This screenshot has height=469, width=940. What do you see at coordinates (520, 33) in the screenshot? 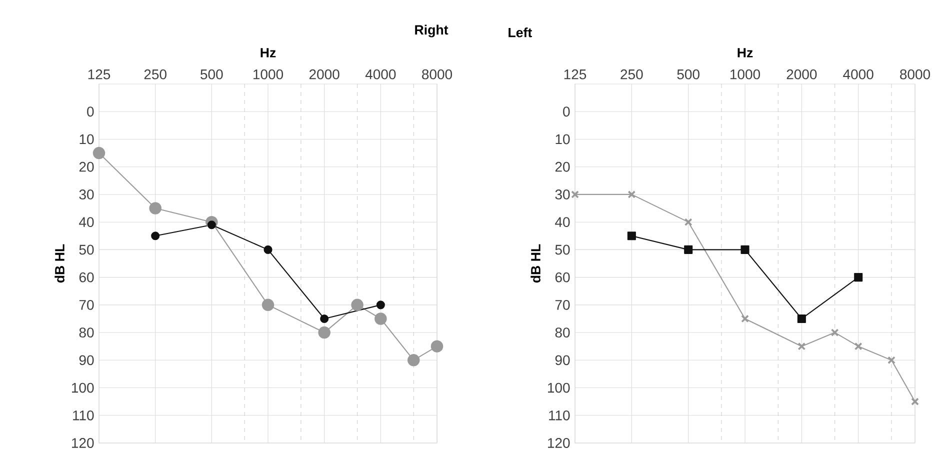
I see `chart-title: Left` at bounding box center [520, 33].